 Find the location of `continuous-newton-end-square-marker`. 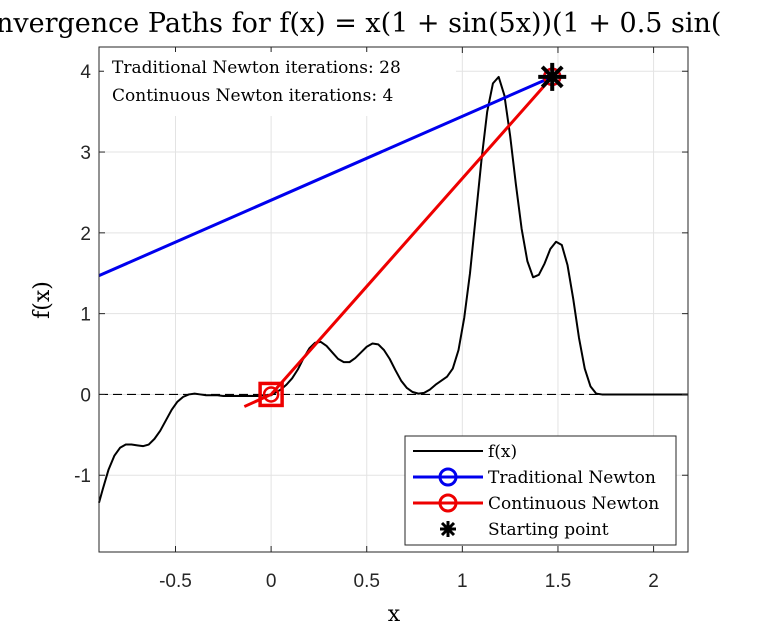

continuous-newton-end-square-marker is located at coordinates (271, 394).